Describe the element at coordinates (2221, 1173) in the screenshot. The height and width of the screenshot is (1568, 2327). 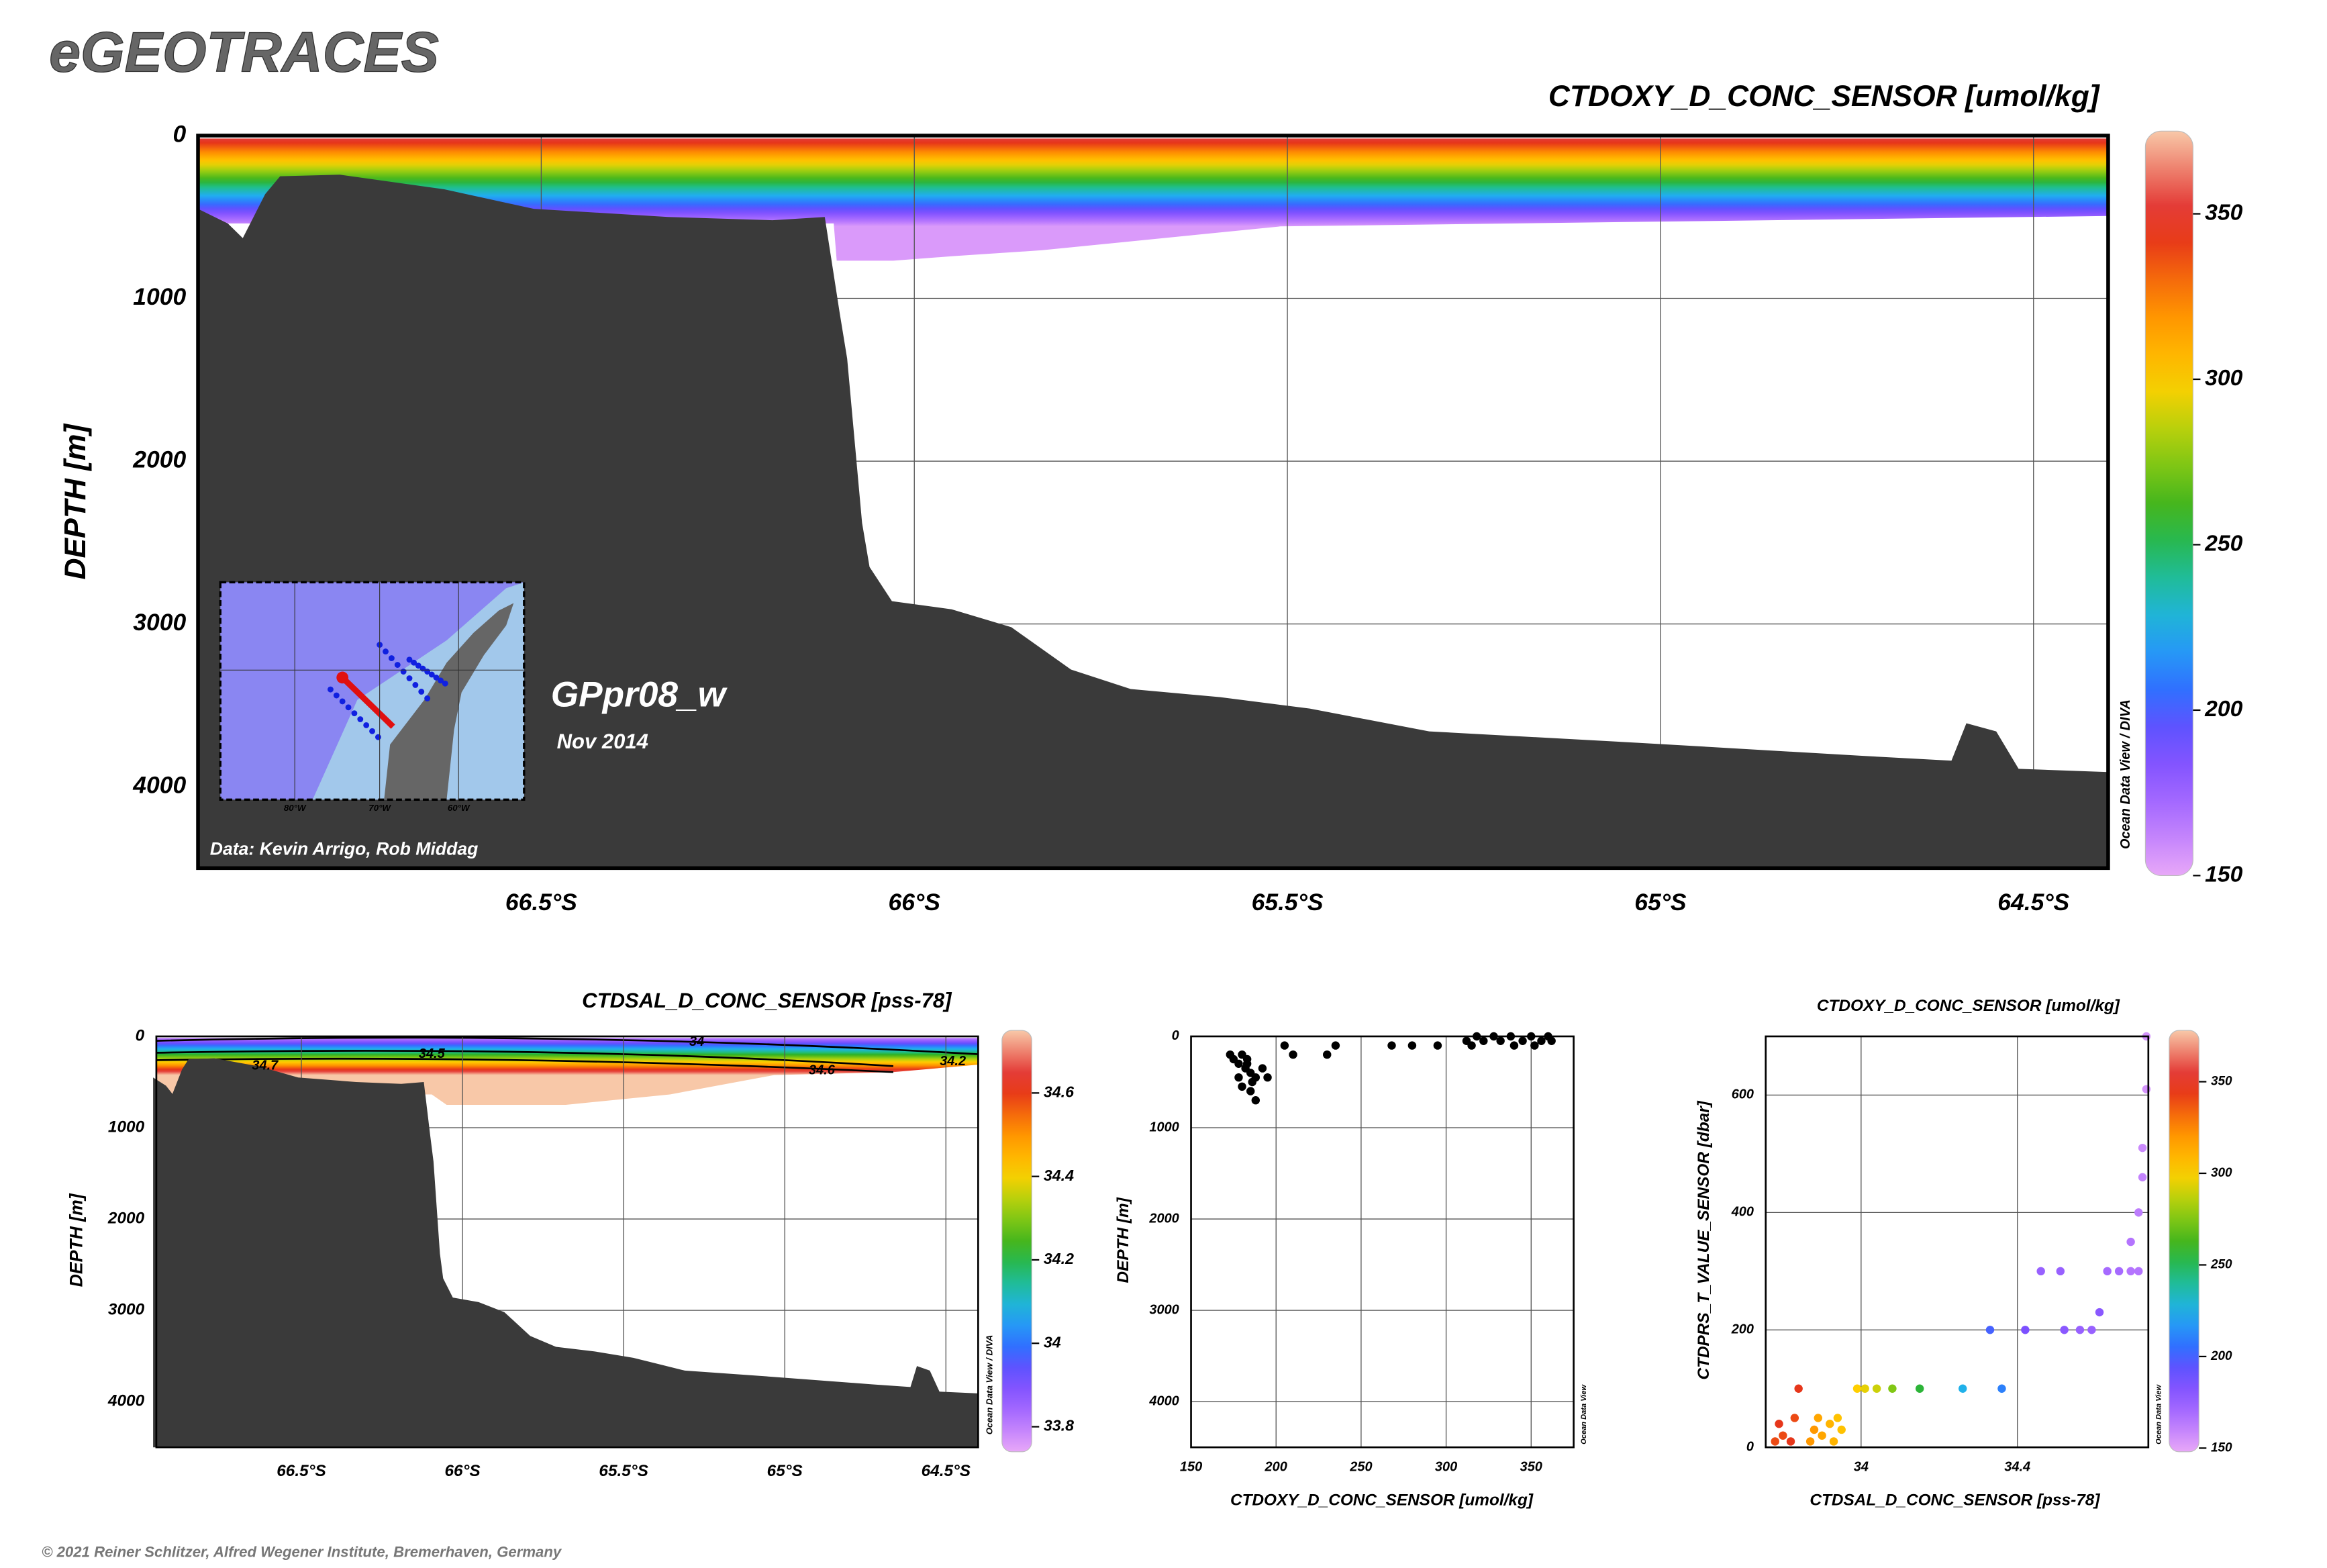
I see `colorbar-tick-label: 300` at that location.